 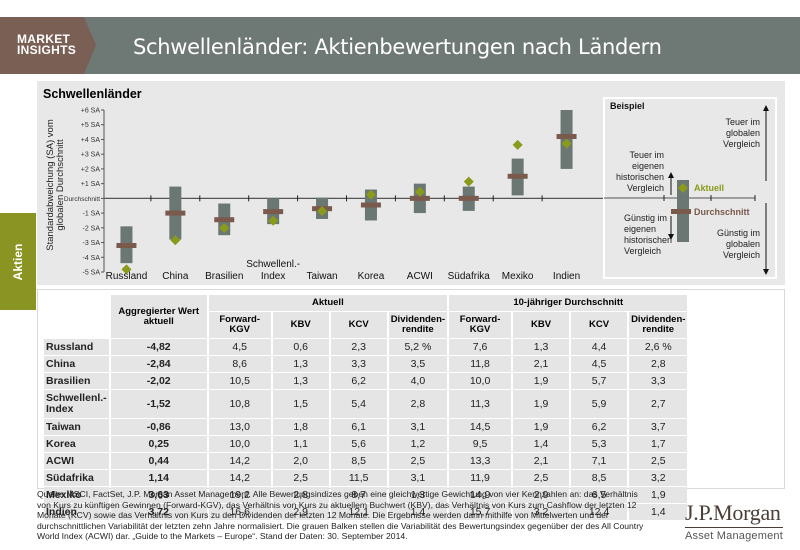 What do you see at coordinates (480, 404) in the screenshot?
I see `table-cell: 11,3` at bounding box center [480, 404].